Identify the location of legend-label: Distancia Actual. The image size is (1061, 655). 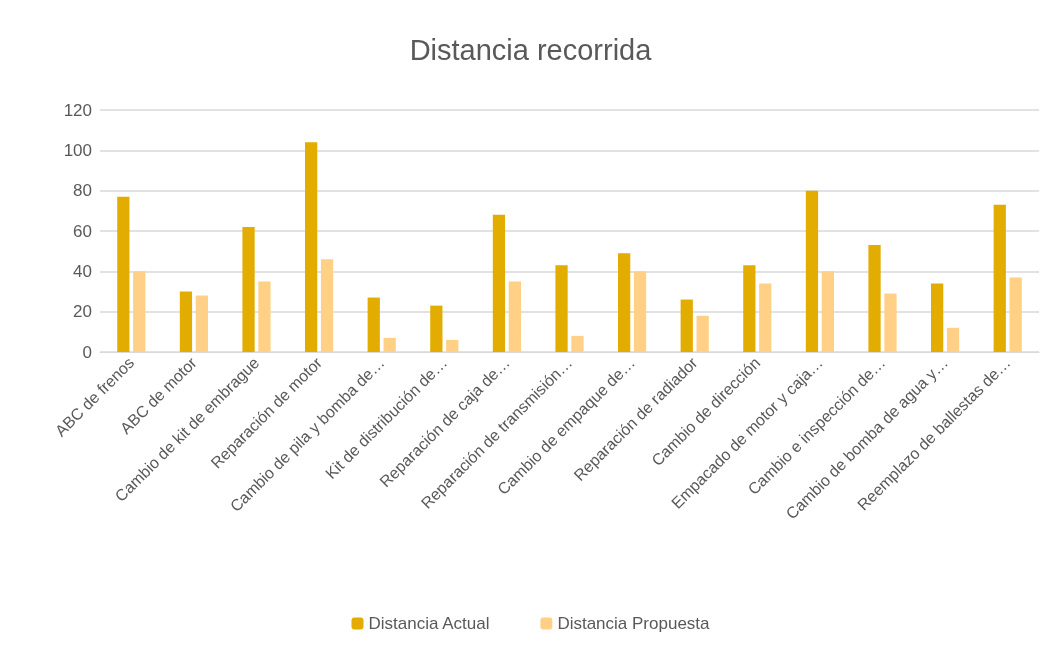
(429, 623).